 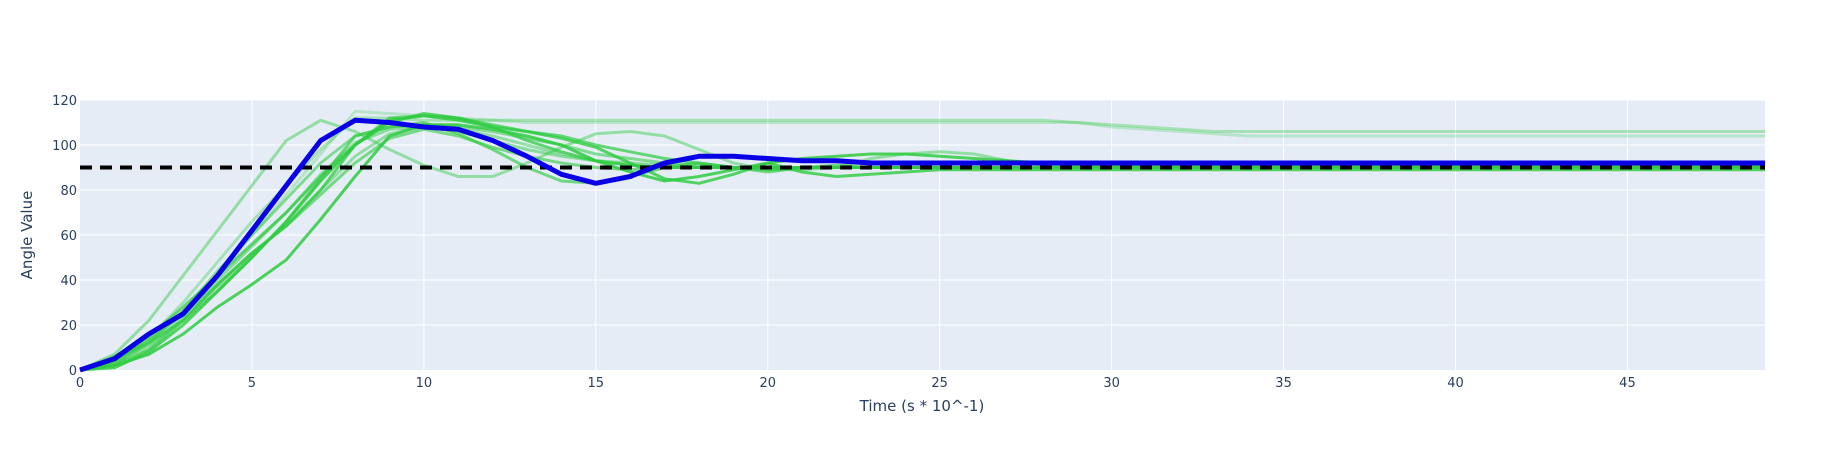 What do you see at coordinates (68, 191) in the screenshot?
I see `y-tick-label: 80` at bounding box center [68, 191].